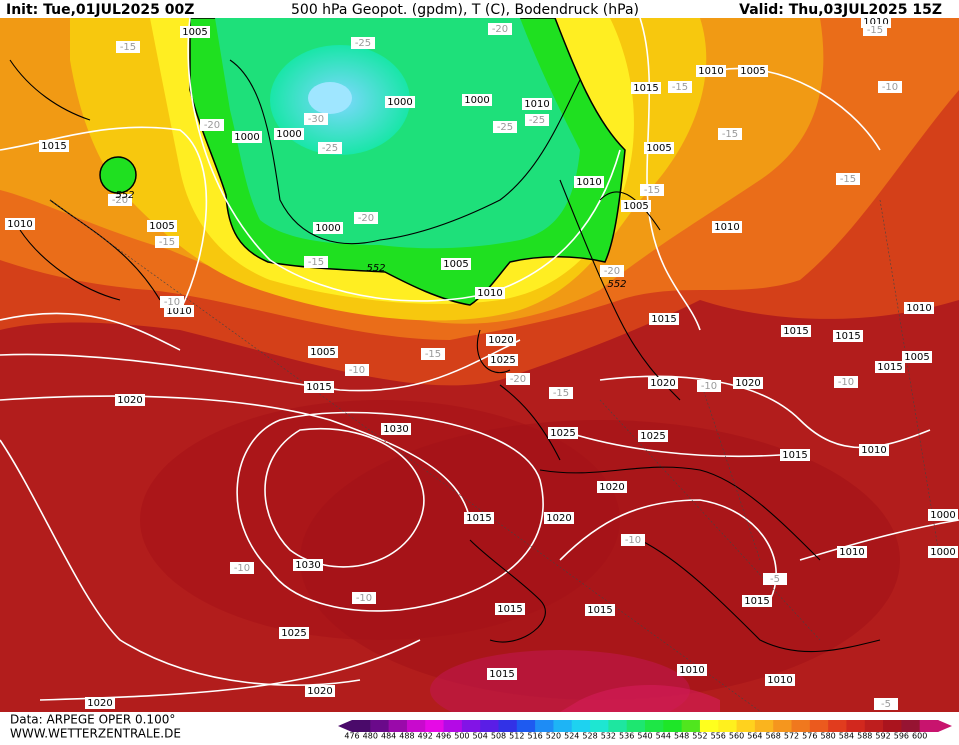 This screenshot has width=959, height=745. I want to click on pressure-label: 1025, so click(652, 436).